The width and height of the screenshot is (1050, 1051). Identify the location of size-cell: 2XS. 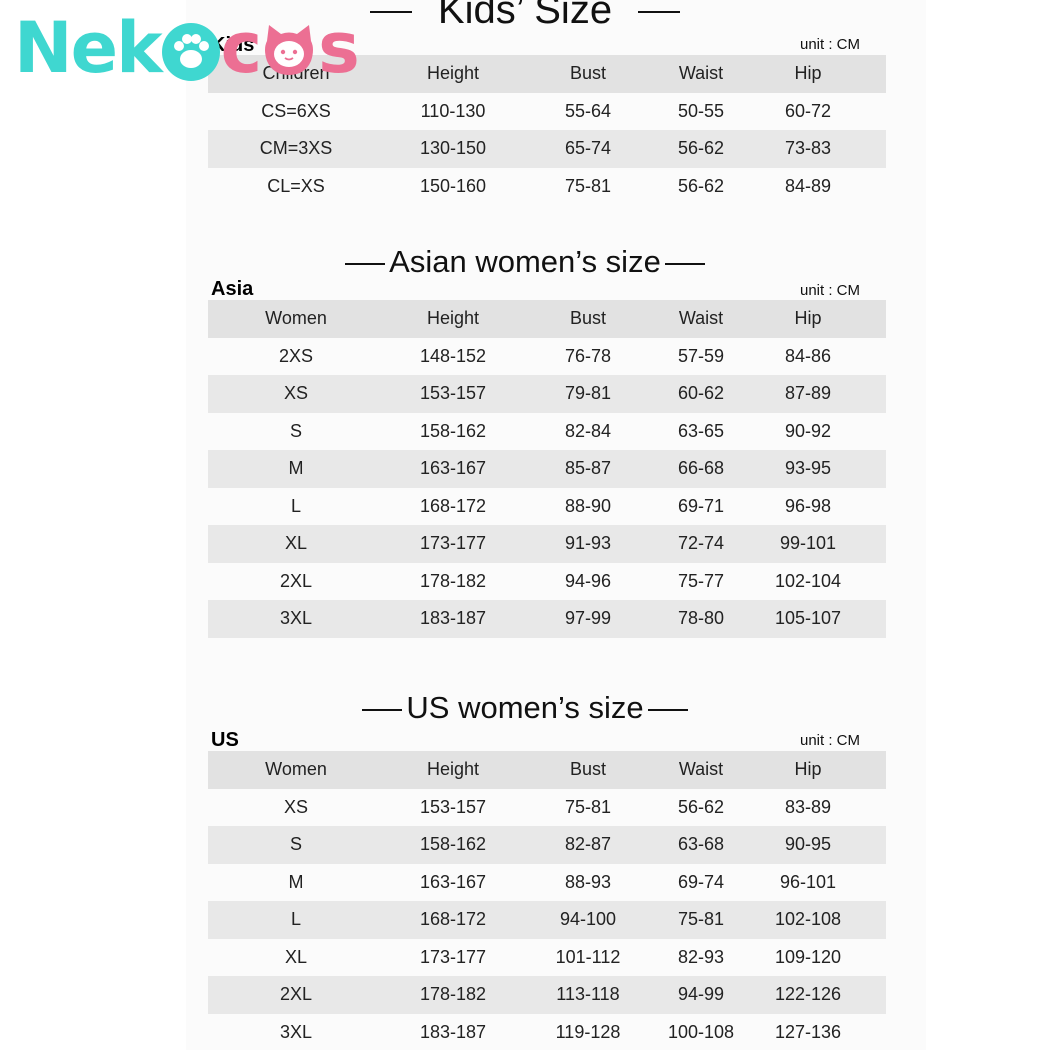
(296, 357).